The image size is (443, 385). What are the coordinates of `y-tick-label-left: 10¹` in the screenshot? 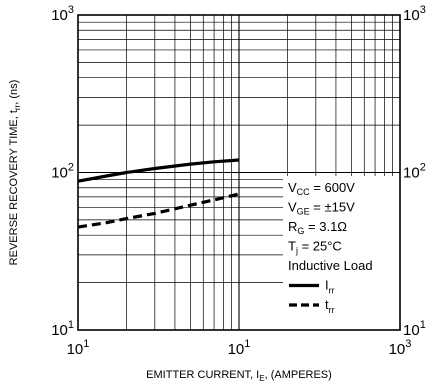 It's located at (62, 329).